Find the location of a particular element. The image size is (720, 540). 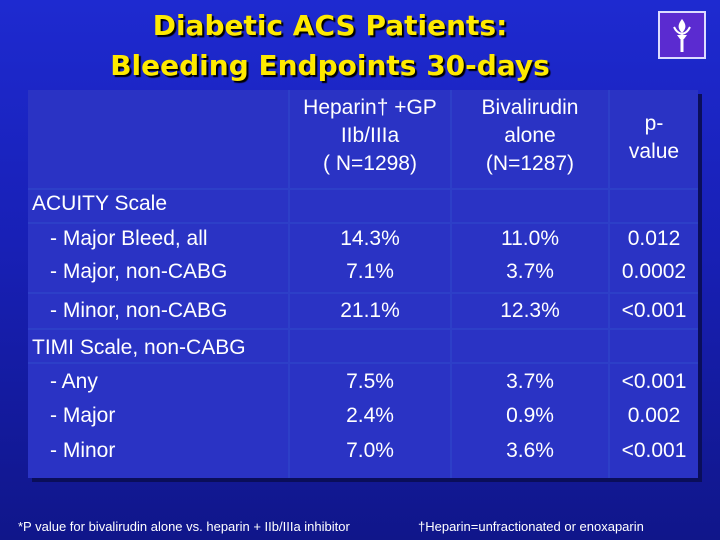

cell-bivalirudin: 3.6% is located at coordinates (530, 450).